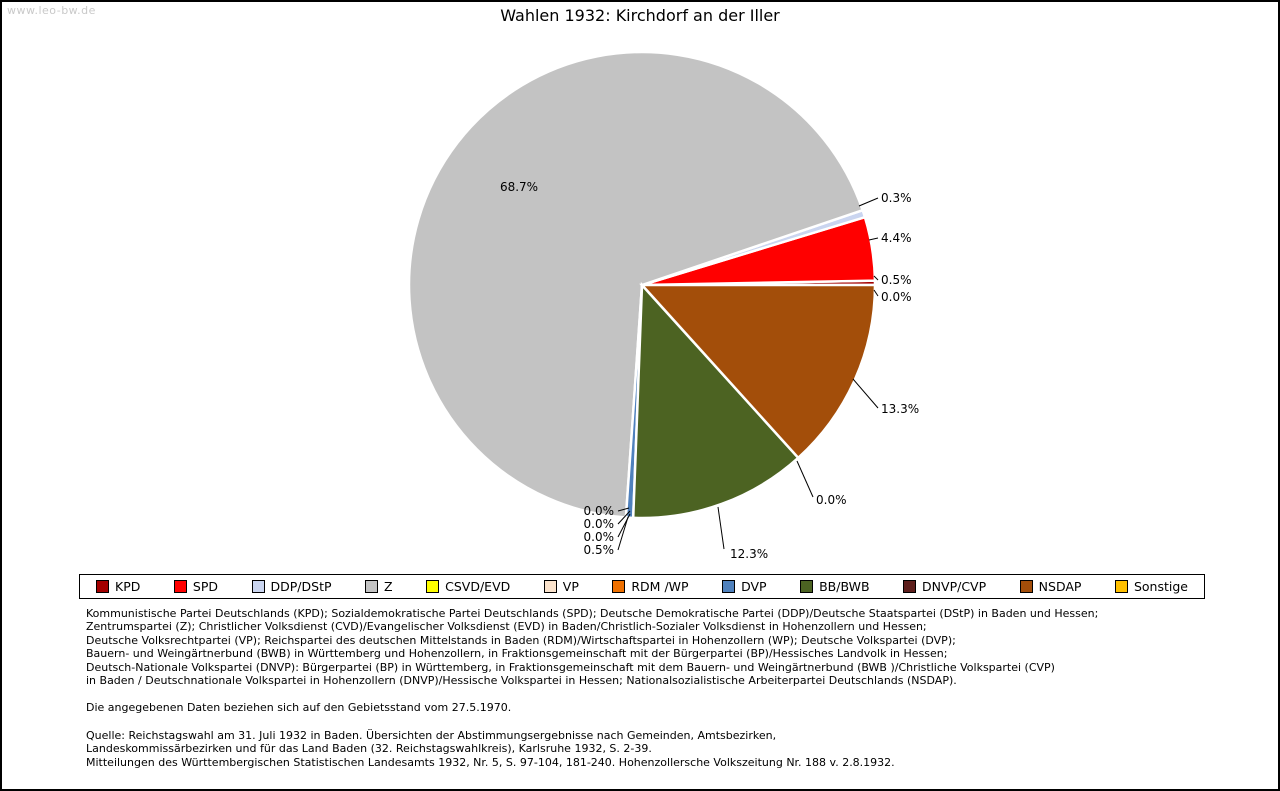 The image size is (1280, 791). Describe the element at coordinates (205, 586) in the screenshot. I see `legend-label: SPD` at that location.